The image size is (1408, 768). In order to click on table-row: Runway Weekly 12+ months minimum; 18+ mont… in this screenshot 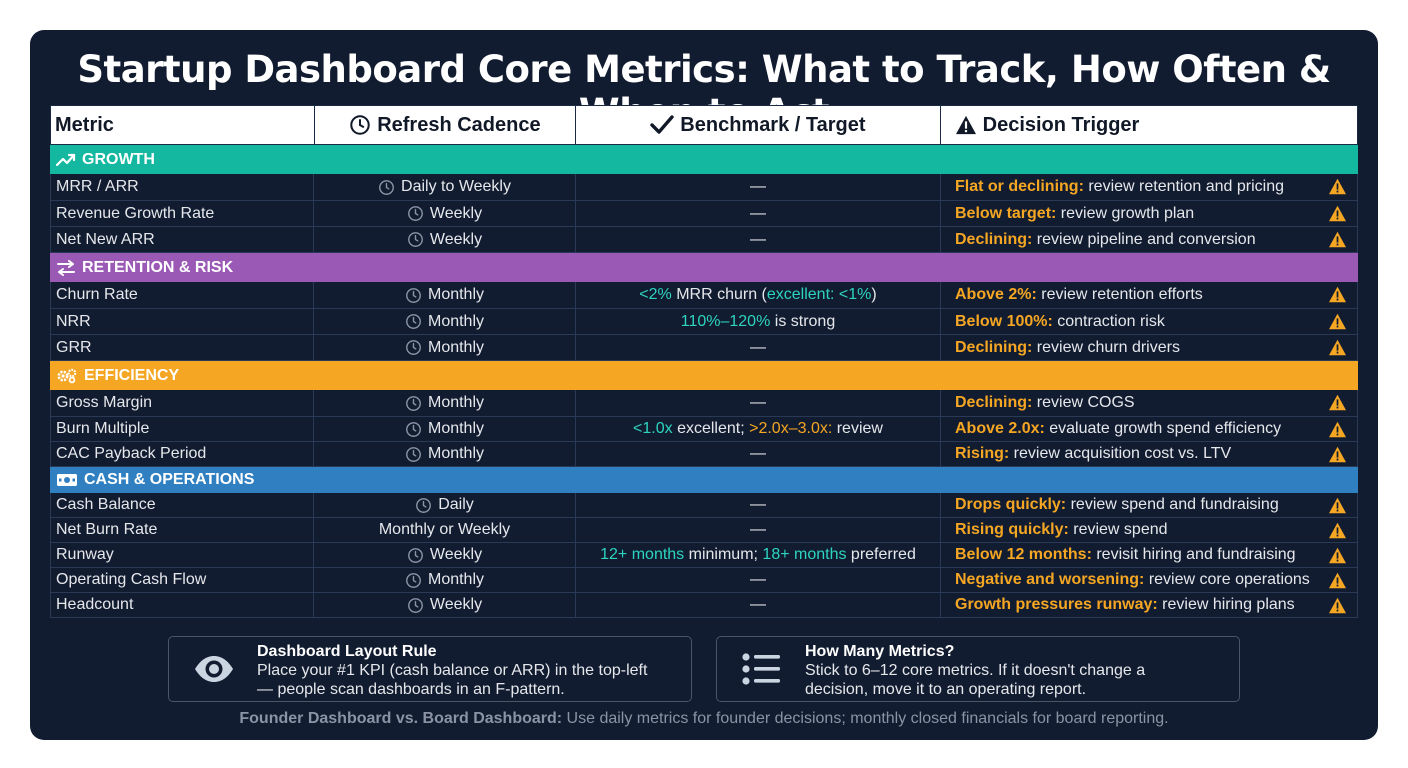, I will do `click(704, 555)`.